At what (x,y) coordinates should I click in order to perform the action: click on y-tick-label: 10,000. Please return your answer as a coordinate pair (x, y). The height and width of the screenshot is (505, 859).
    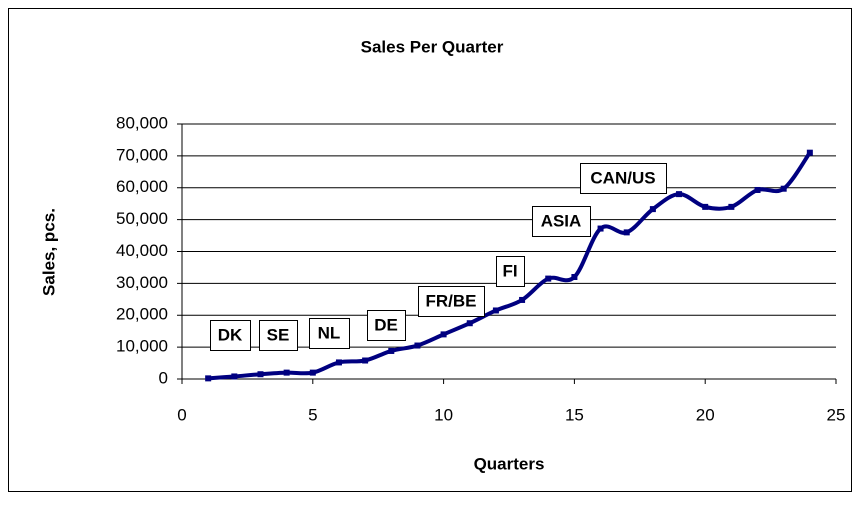
    Looking at the image, I should click on (142, 346).